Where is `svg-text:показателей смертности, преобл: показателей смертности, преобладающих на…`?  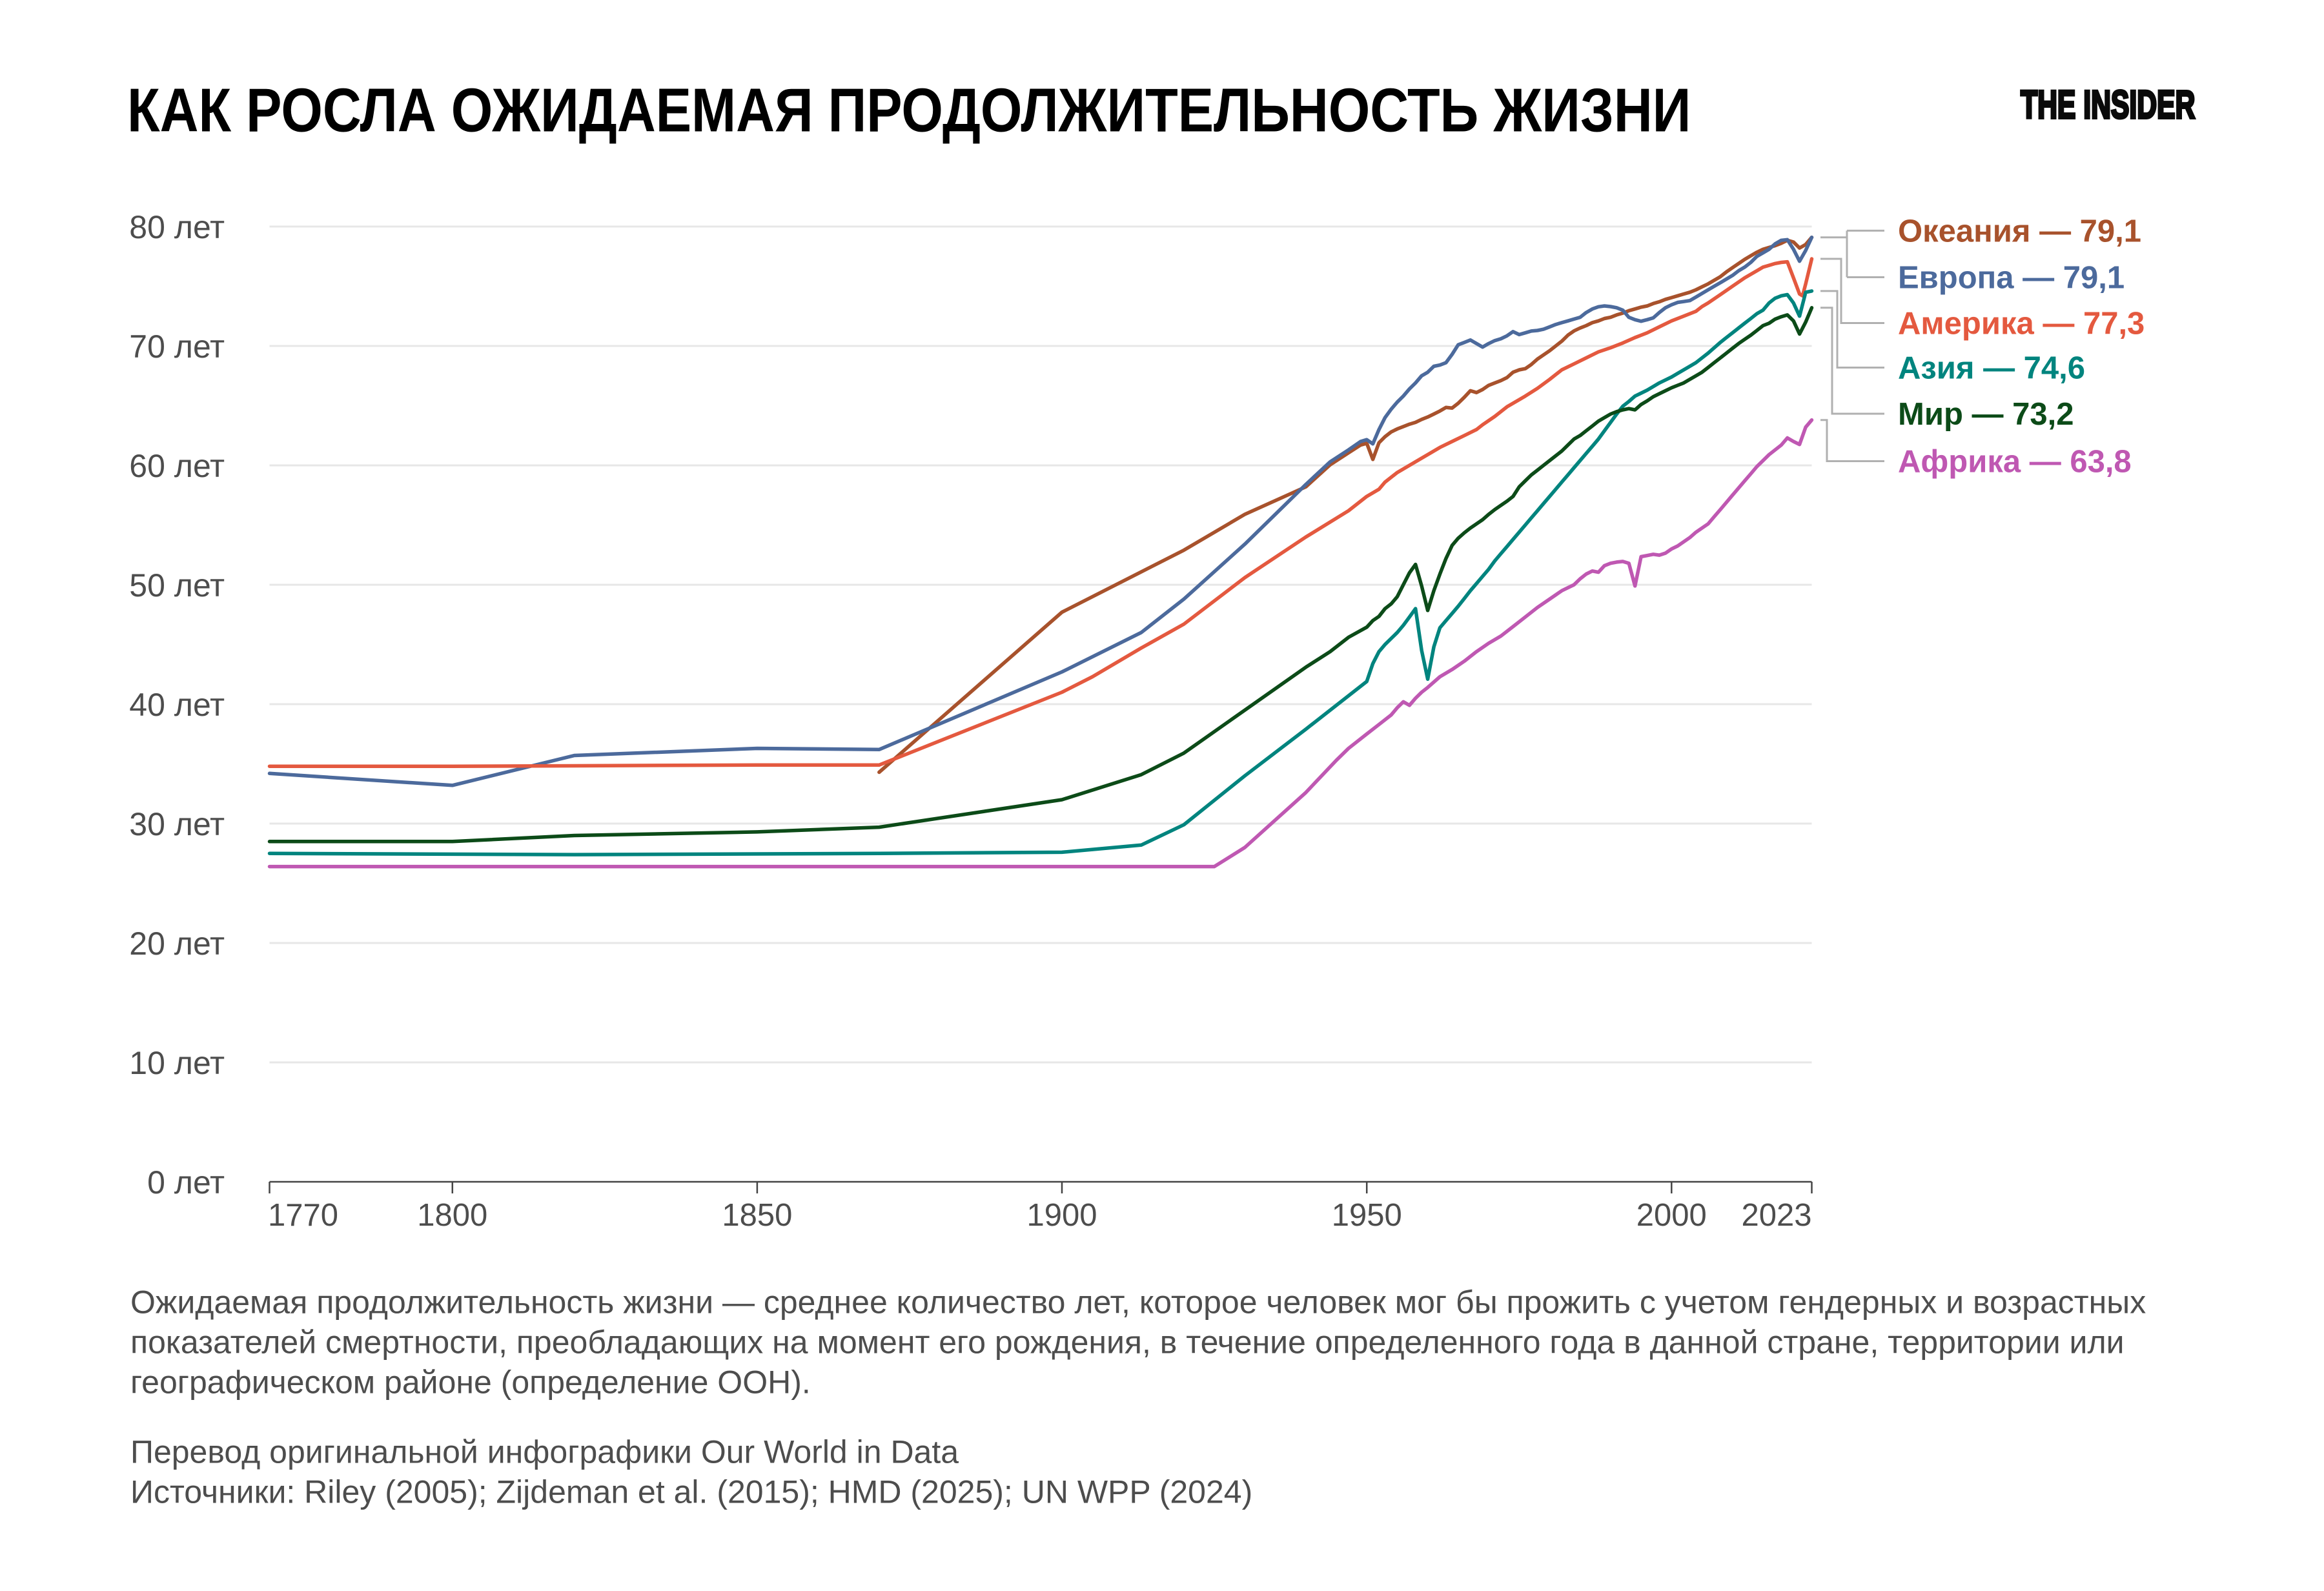
svg-text:показателей смертности, преобл: показателей смертности, преобладающих на… is located at coordinates (1127, 1342).